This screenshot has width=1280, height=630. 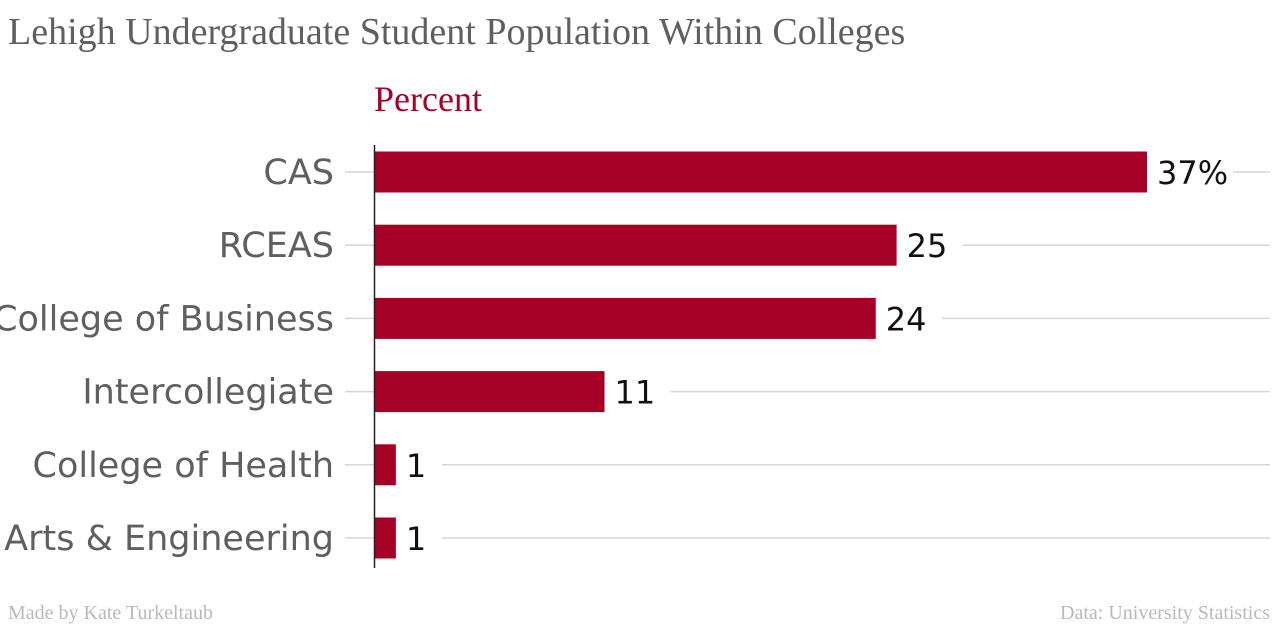 I want to click on data-label: 24, so click(x=906, y=319).